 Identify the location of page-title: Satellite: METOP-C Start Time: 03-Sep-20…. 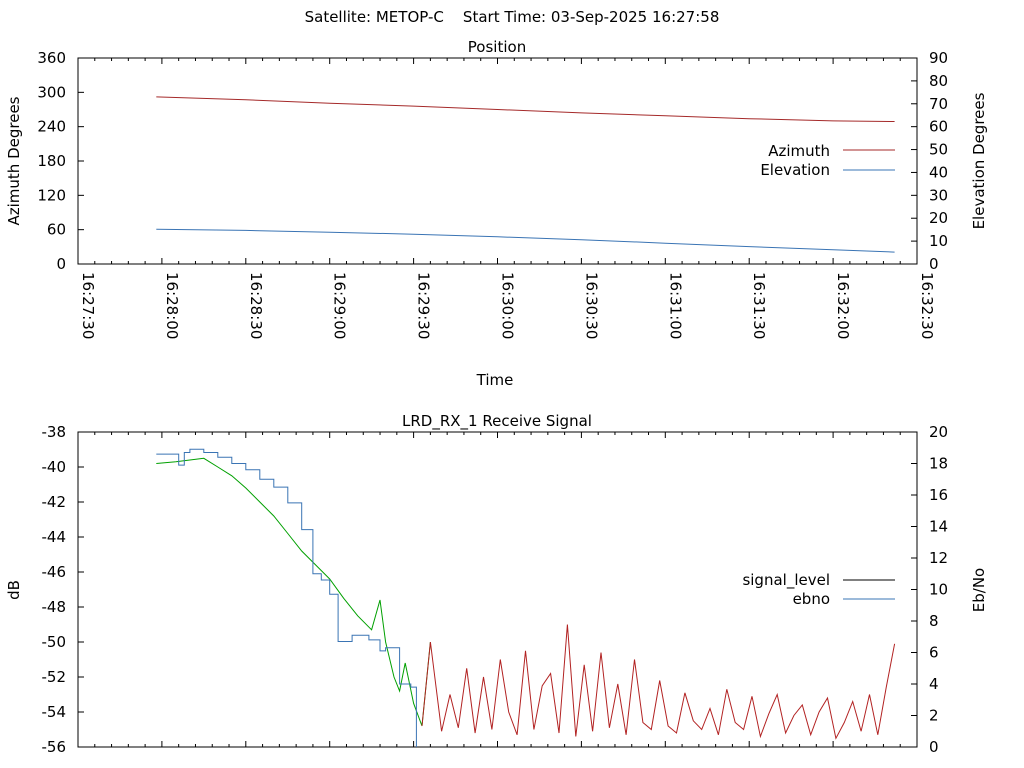
(512, 17).